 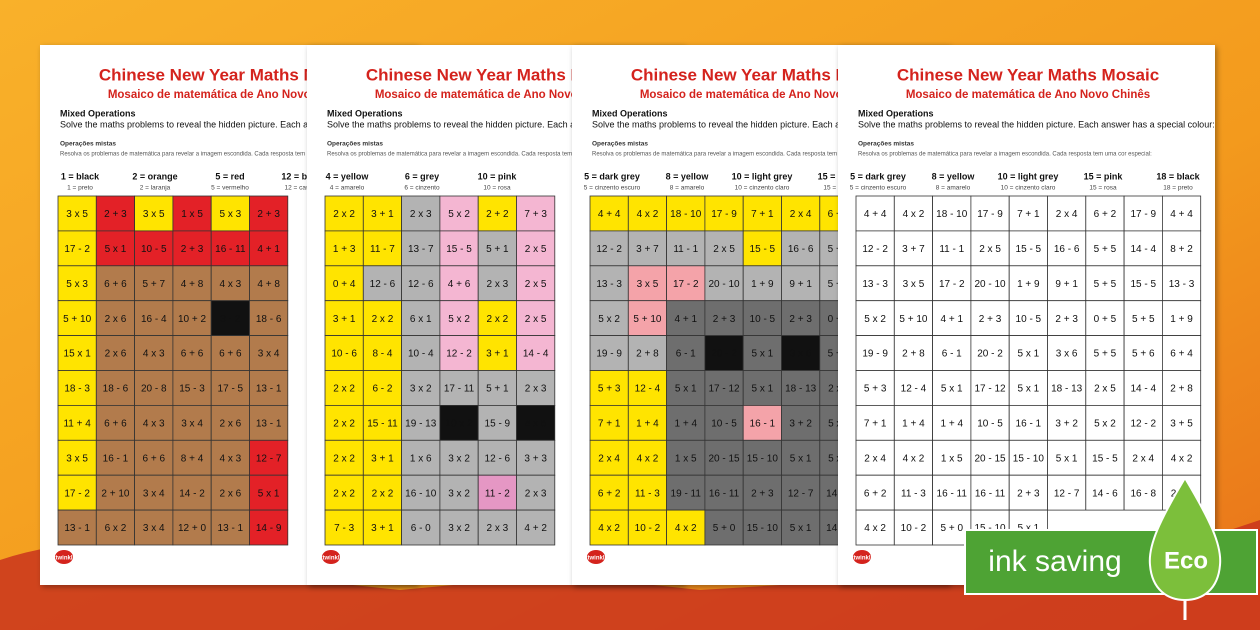 I want to click on cell-problem: 13 - 1, so click(x=269, y=423).